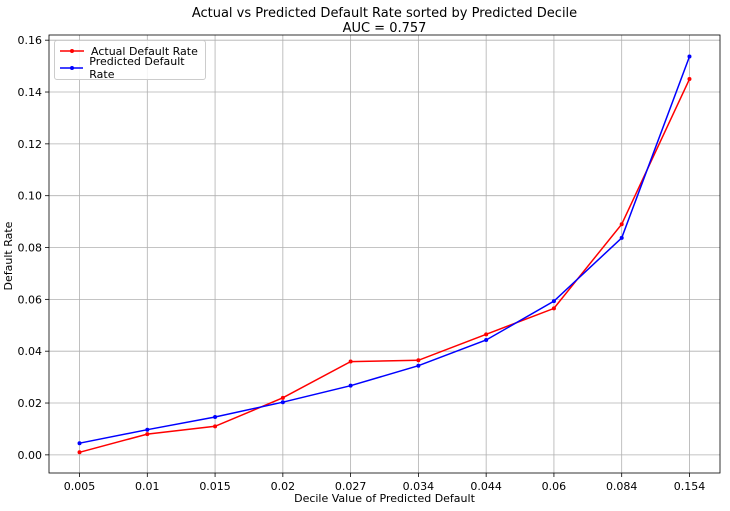  Describe the element at coordinates (8, 256) in the screenshot. I see `y-axis-label: Default Rate` at that location.